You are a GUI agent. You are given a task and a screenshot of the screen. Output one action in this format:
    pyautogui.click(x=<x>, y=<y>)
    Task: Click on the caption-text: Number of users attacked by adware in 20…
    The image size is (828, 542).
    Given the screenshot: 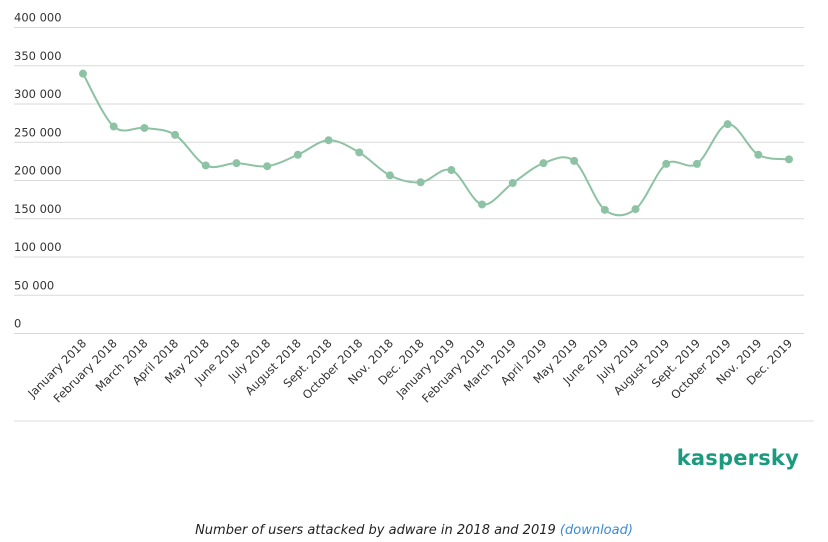 What is the action you would take?
    pyautogui.click(x=375, y=530)
    